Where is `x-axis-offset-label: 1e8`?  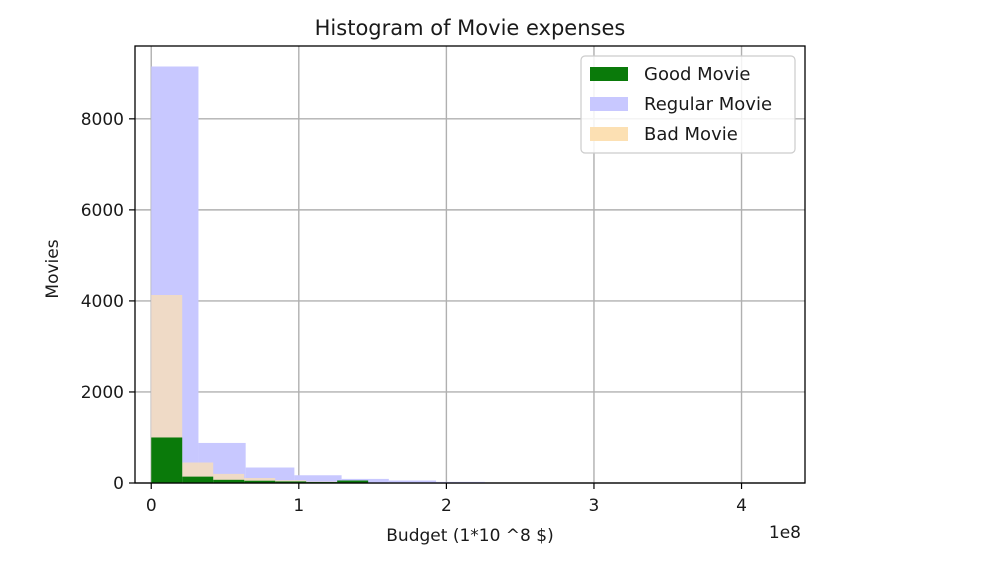 x-axis-offset-label: 1e8 is located at coordinates (785, 533).